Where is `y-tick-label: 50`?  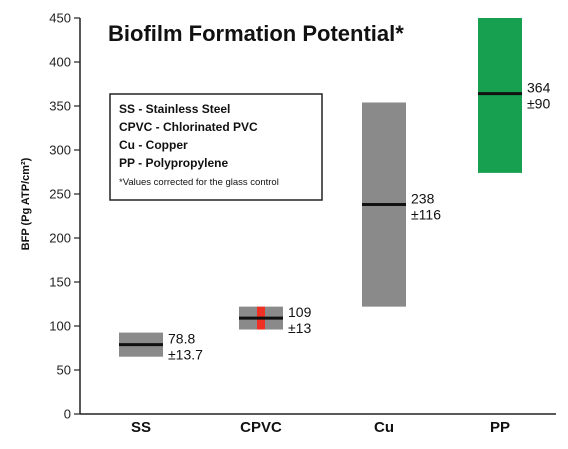
y-tick-label: 50 is located at coordinates (64, 370).